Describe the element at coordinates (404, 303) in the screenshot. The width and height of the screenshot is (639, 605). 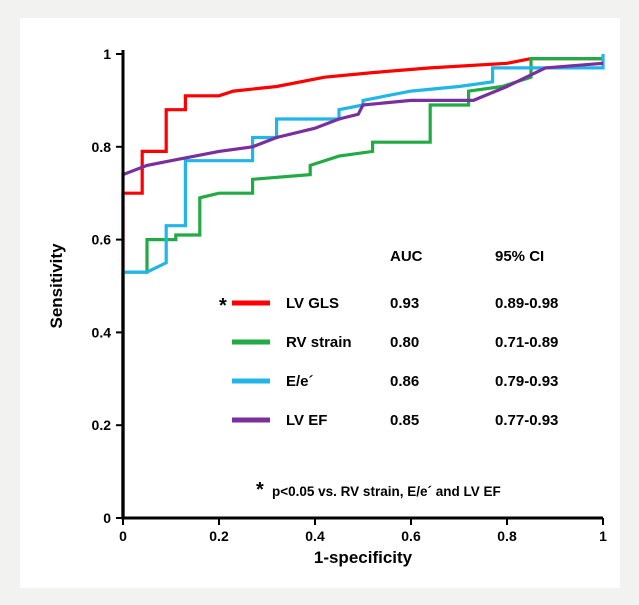
I see `legend-auc-0: 0.93` at that location.